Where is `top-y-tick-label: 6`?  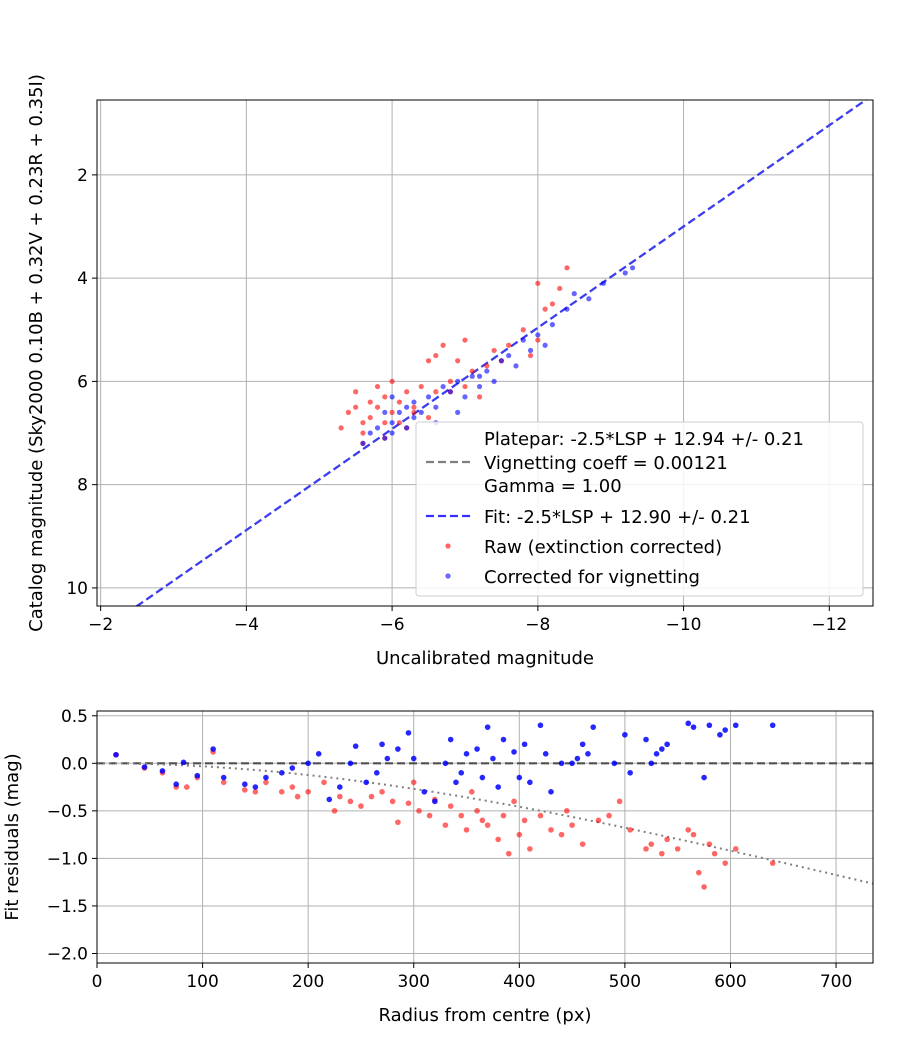 top-y-tick-label: 6 is located at coordinates (82, 382).